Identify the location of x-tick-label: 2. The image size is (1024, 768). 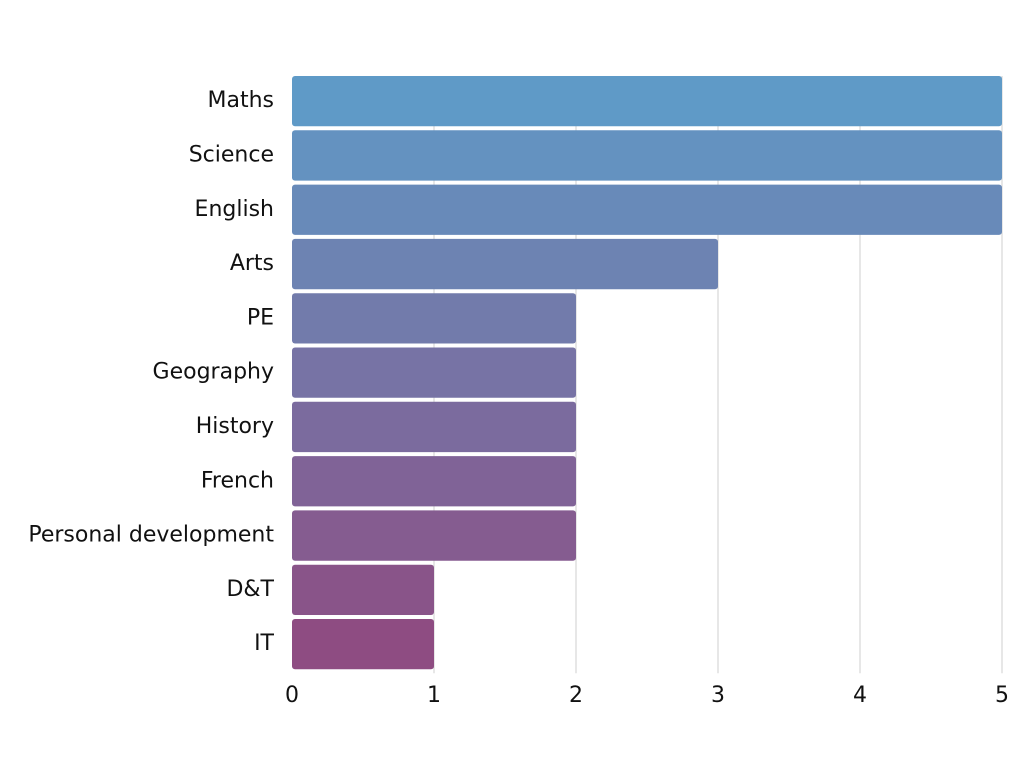
(576, 695).